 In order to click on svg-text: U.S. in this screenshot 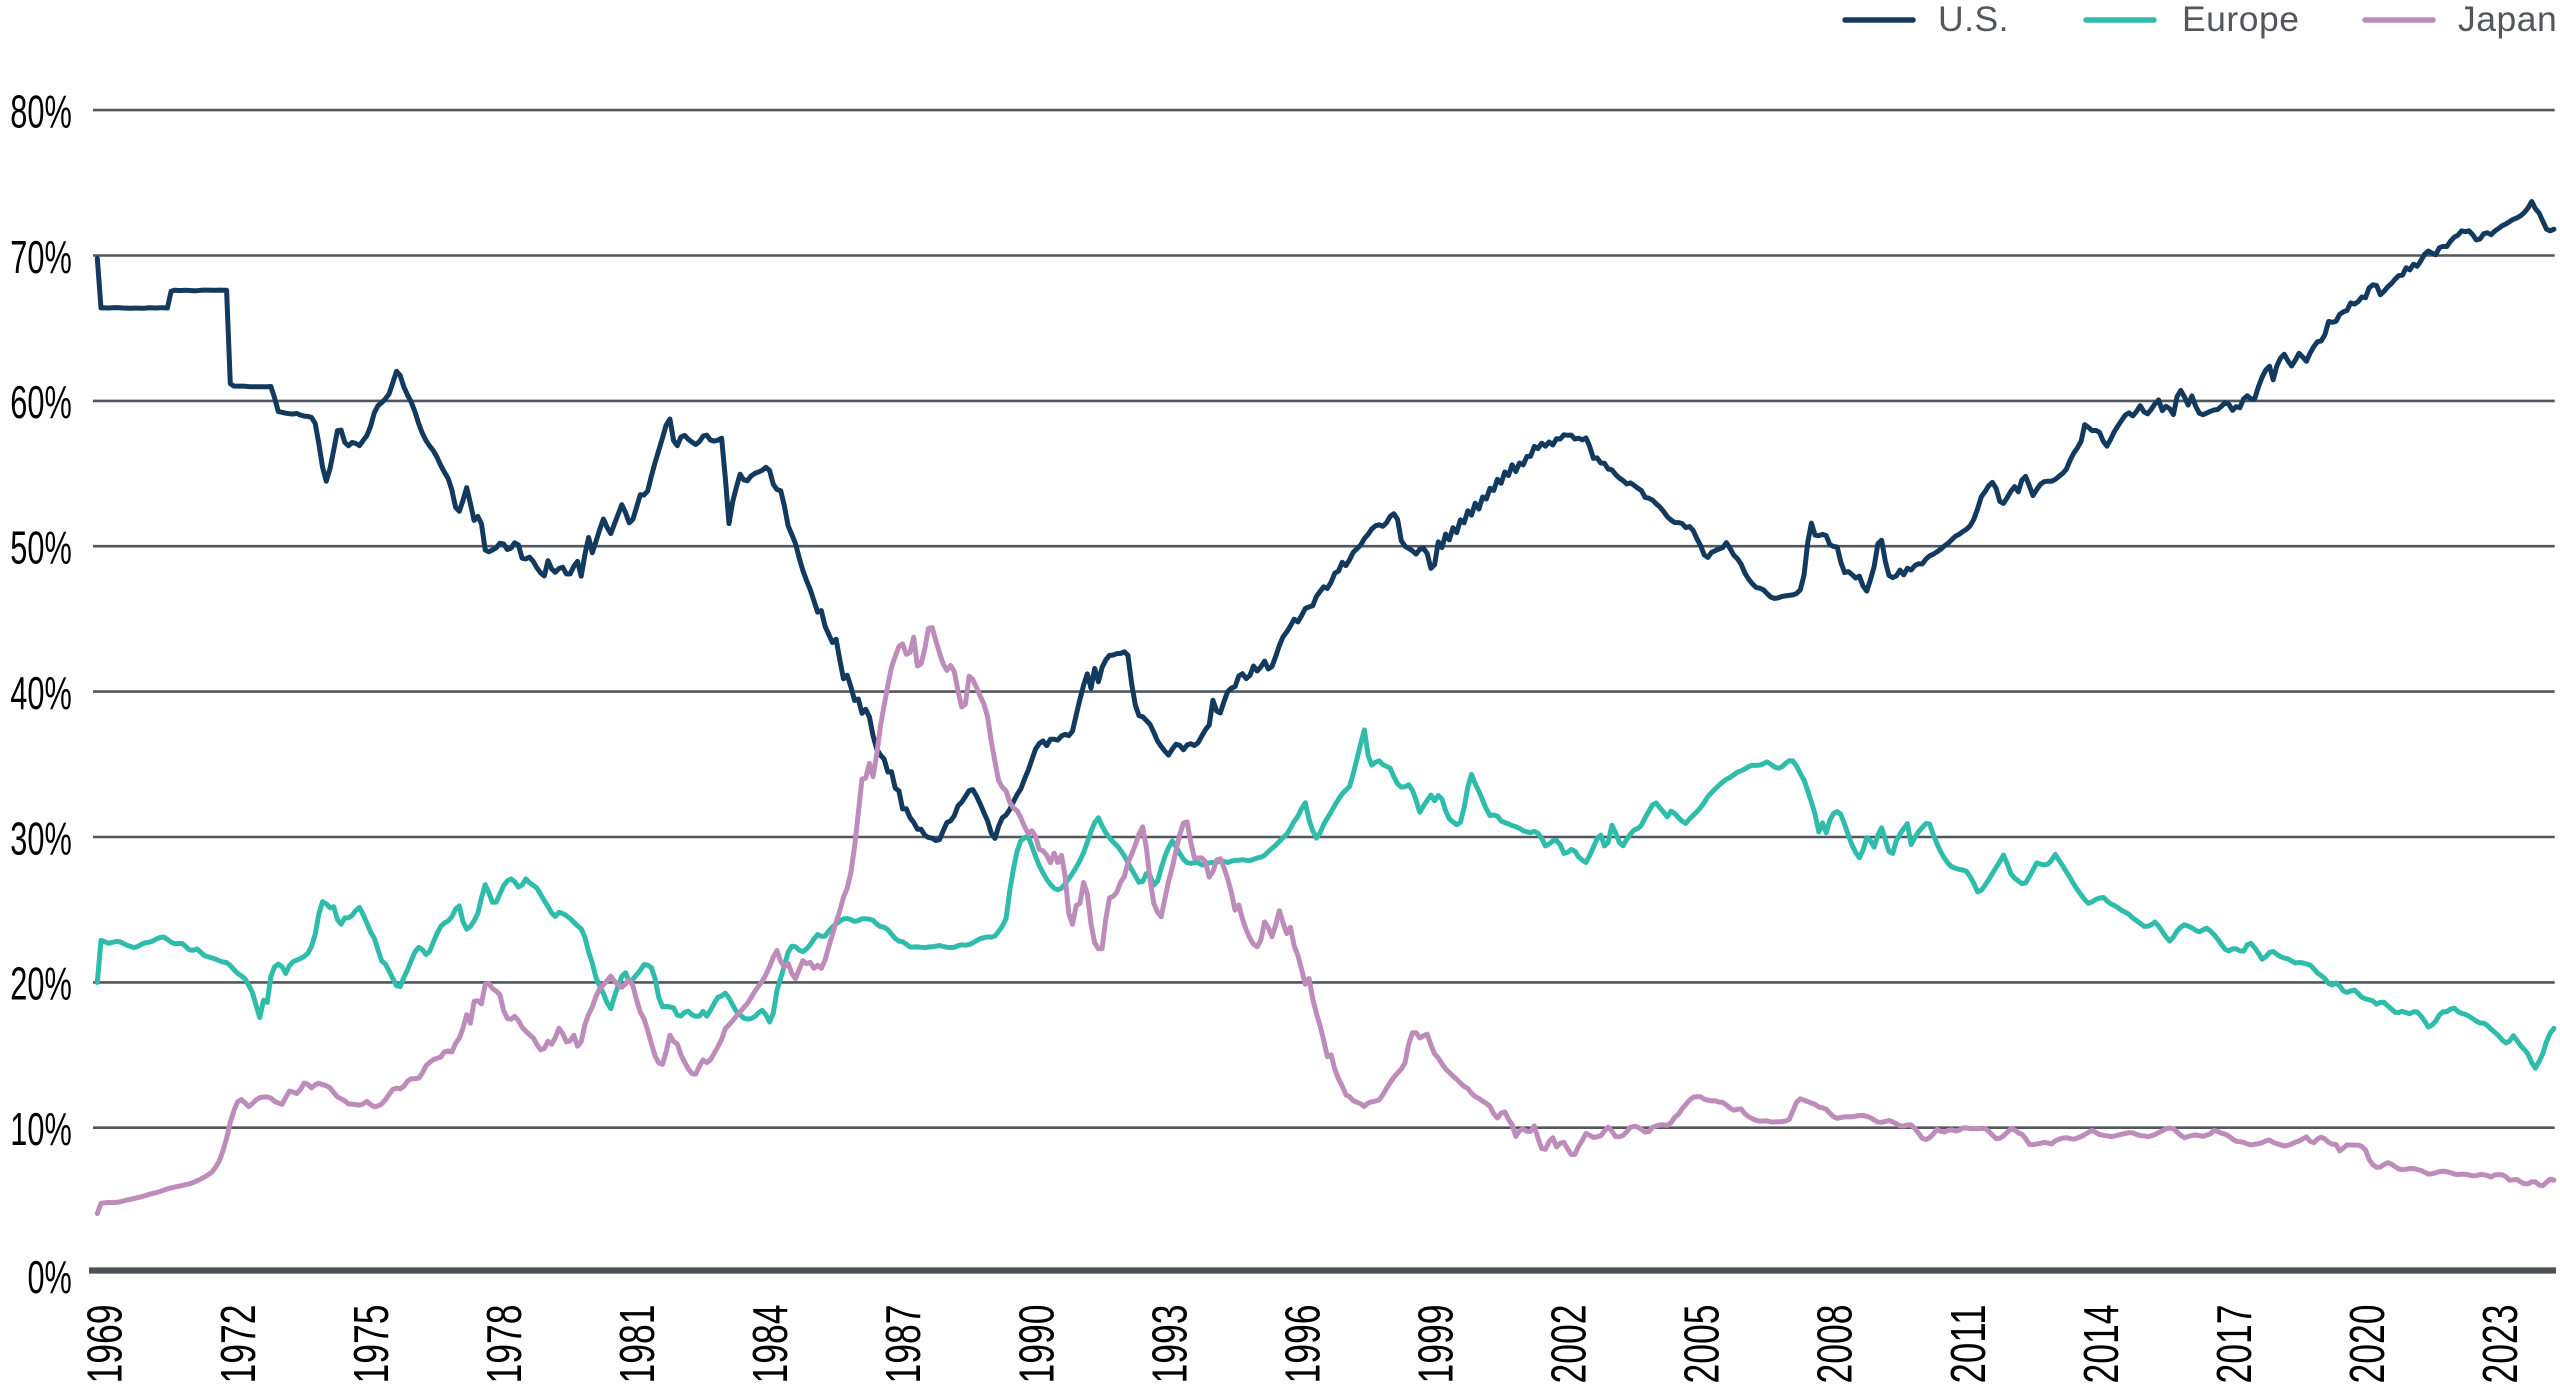, I will do `click(1973, 19)`.